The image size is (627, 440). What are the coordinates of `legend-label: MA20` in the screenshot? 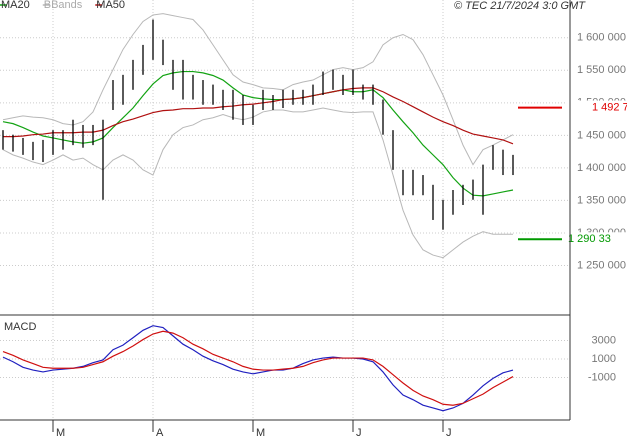 It's located at (15, 5).